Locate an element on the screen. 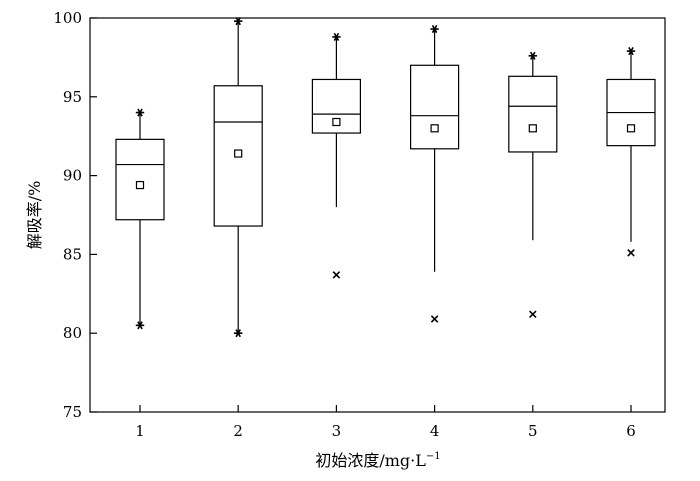 This screenshot has width=700, height=481. y-axis: 75 80 85 90 95 100 is located at coordinates (75, 215).